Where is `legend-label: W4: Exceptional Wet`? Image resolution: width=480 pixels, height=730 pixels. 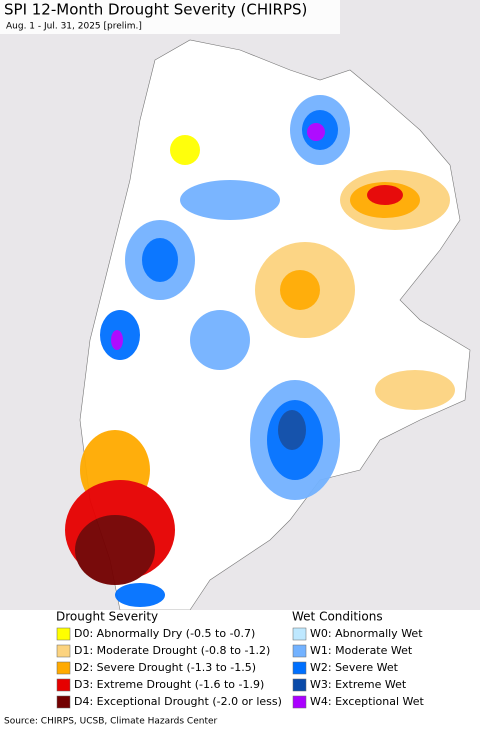
legend-label: W4: Exceptional Wet is located at coordinates (367, 701).